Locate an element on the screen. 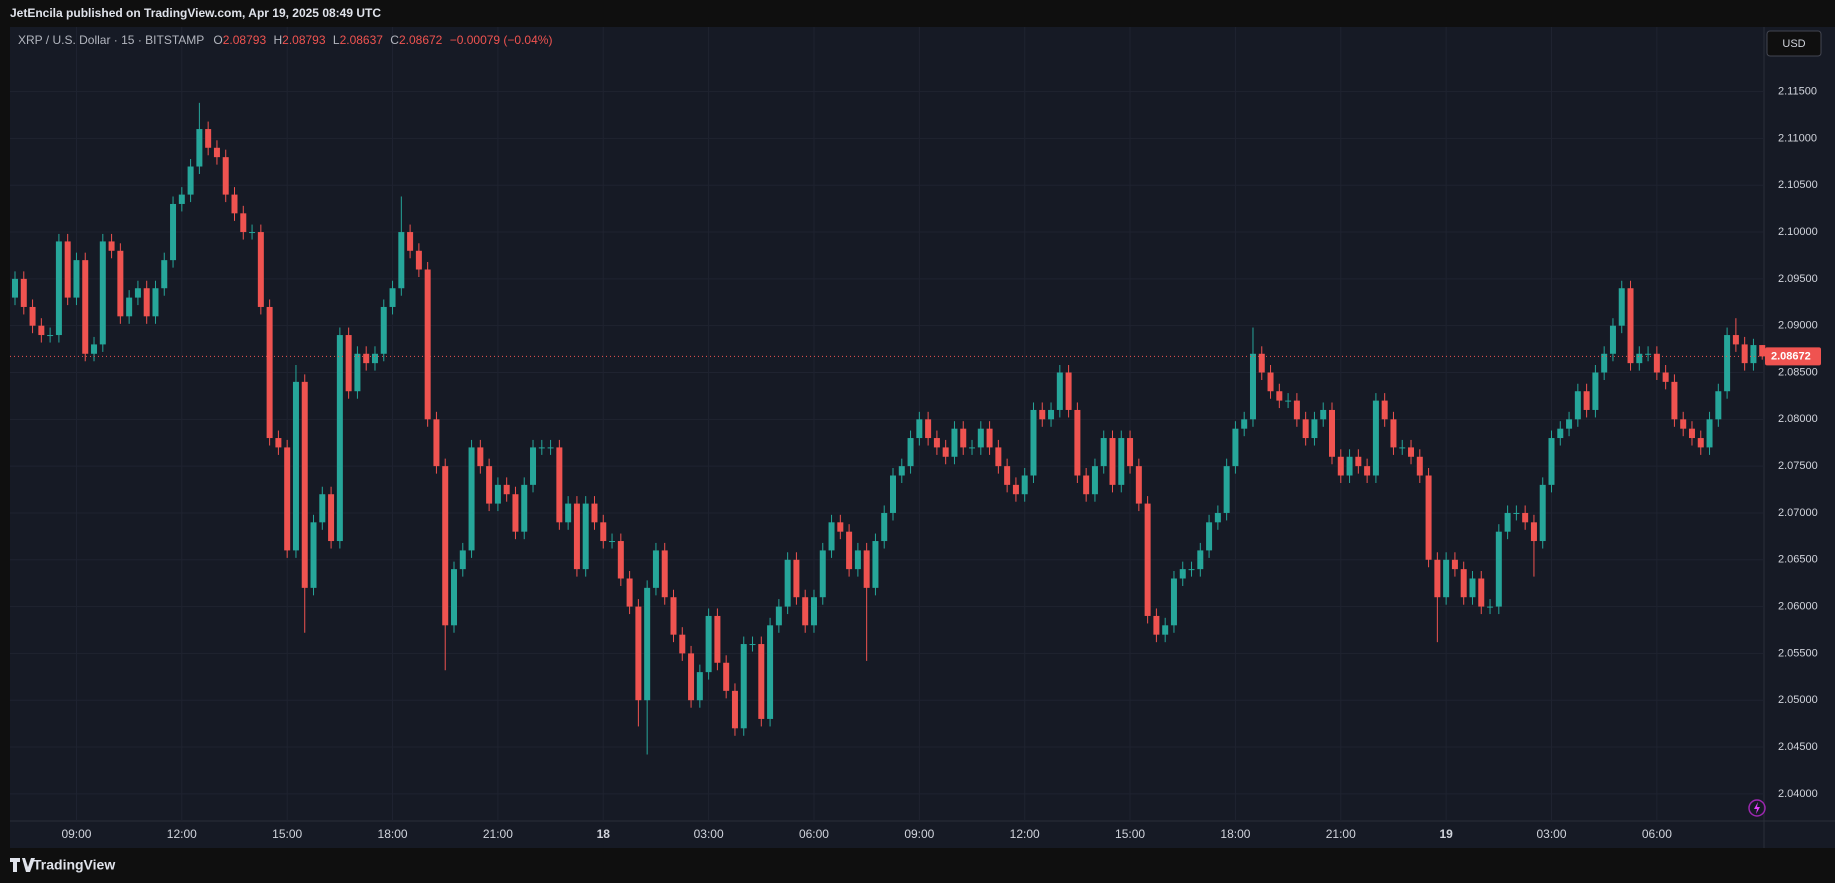  y-tick-label: 2.05000 is located at coordinates (1798, 700).